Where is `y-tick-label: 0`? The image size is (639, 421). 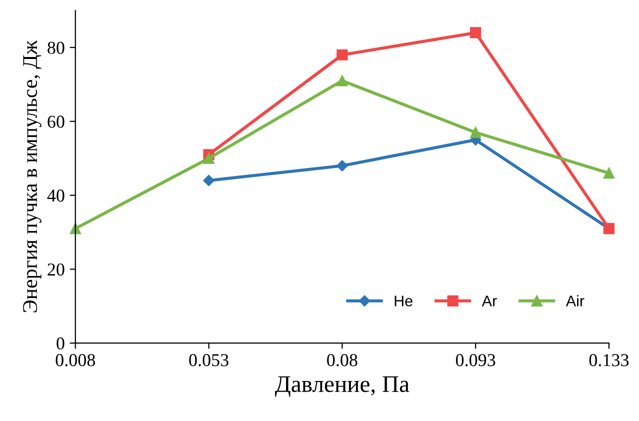 y-tick-label: 0 is located at coordinates (60, 343).